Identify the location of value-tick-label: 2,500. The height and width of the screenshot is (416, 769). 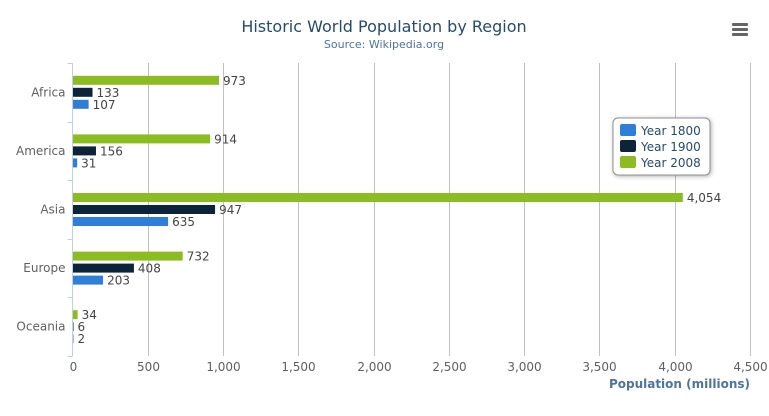
(449, 367).